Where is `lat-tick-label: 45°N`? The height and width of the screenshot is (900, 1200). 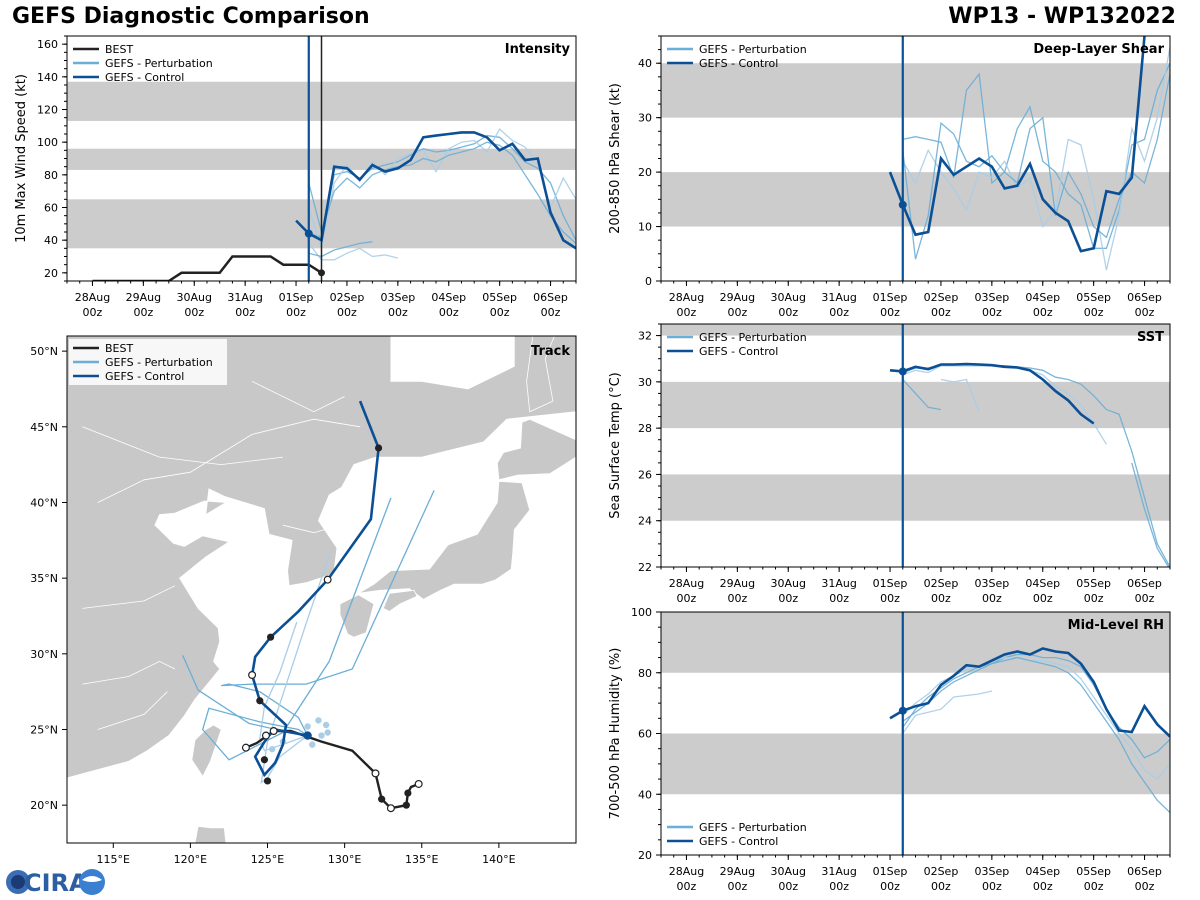
lat-tick-label: 45°N is located at coordinates (44, 427).